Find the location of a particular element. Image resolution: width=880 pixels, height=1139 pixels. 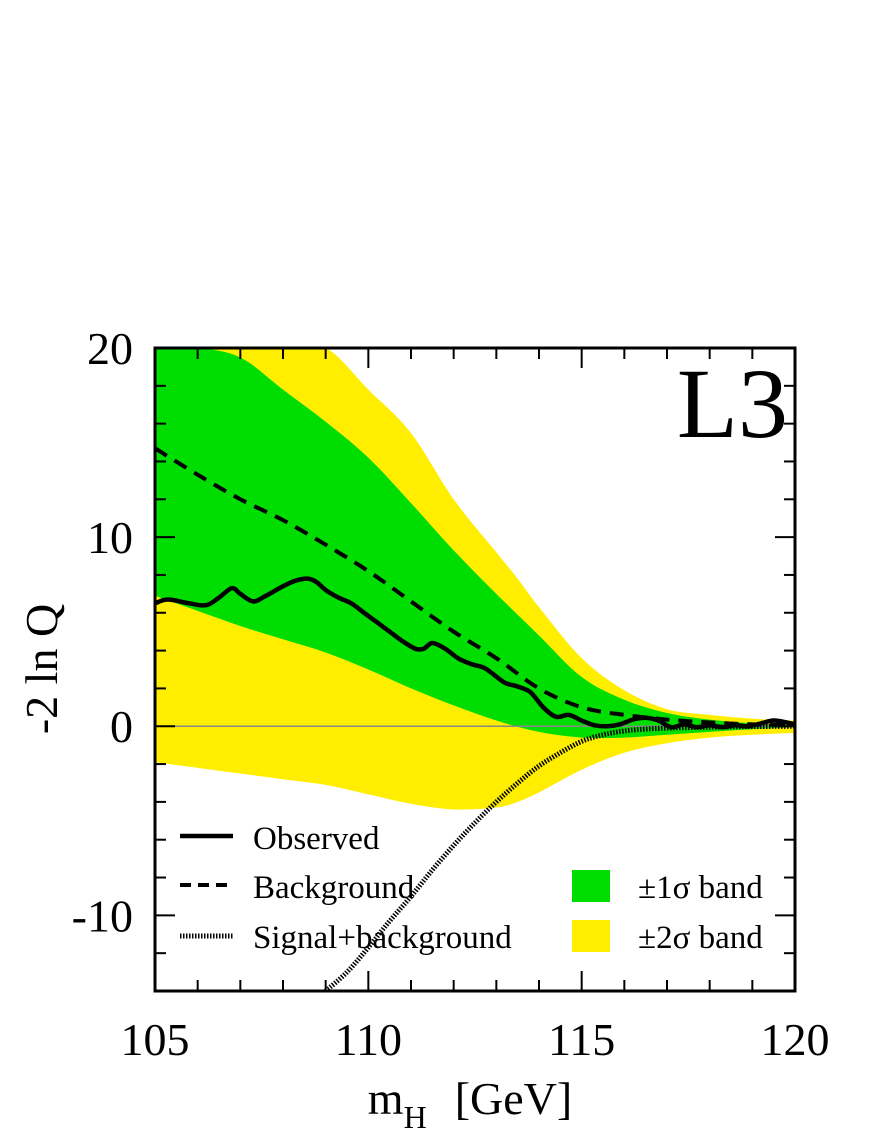

y-tick-label: -10 is located at coordinates (102, 915).